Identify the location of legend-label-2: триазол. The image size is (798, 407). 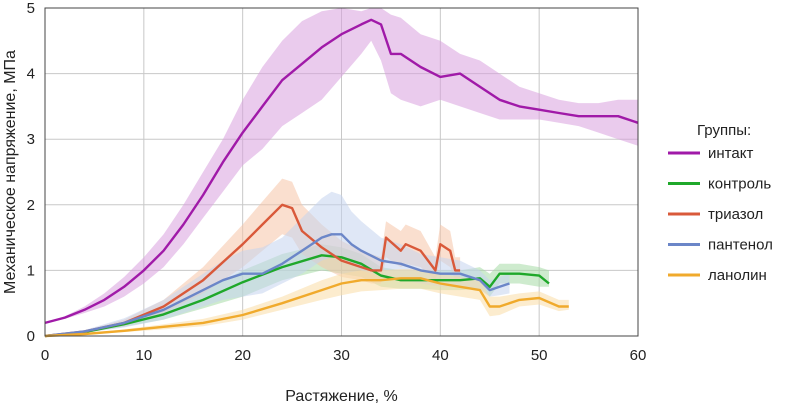
(735, 214).